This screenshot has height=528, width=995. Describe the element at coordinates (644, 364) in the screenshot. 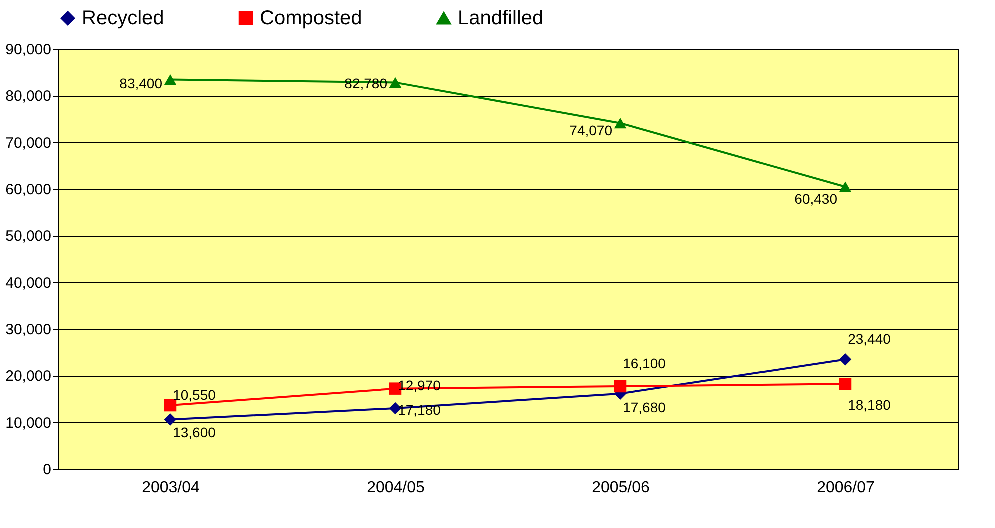

I see `data-label: 16,100` at that location.